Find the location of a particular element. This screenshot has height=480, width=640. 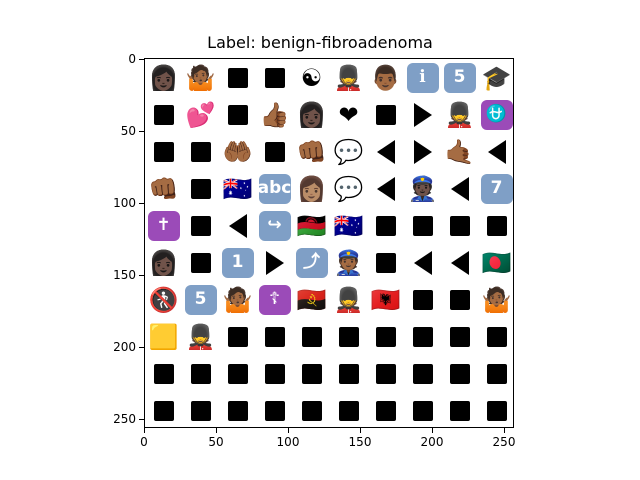

emoji-icon: 👍🏾 is located at coordinates (274, 114).